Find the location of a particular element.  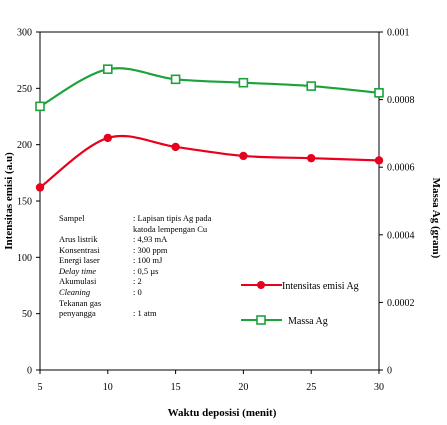

info-value: : 0,5 µs is located at coordinates (146, 270).